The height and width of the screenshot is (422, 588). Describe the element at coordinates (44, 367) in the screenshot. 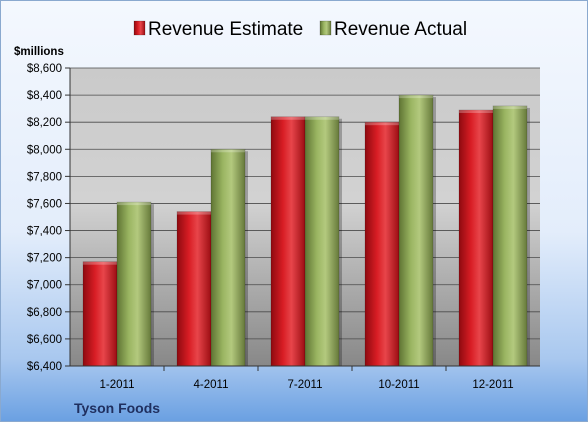

I see `y-tick-label: $6,400` at that location.